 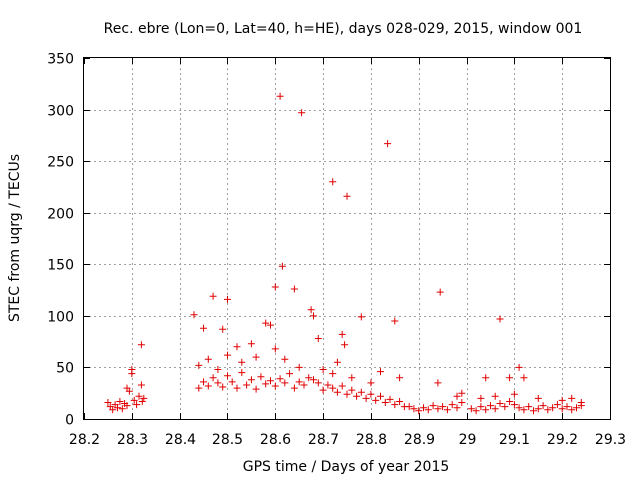 What do you see at coordinates (346, 467) in the screenshot?
I see `x-axis-title: GPS time / Days of year 2015` at bounding box center [346, 467].